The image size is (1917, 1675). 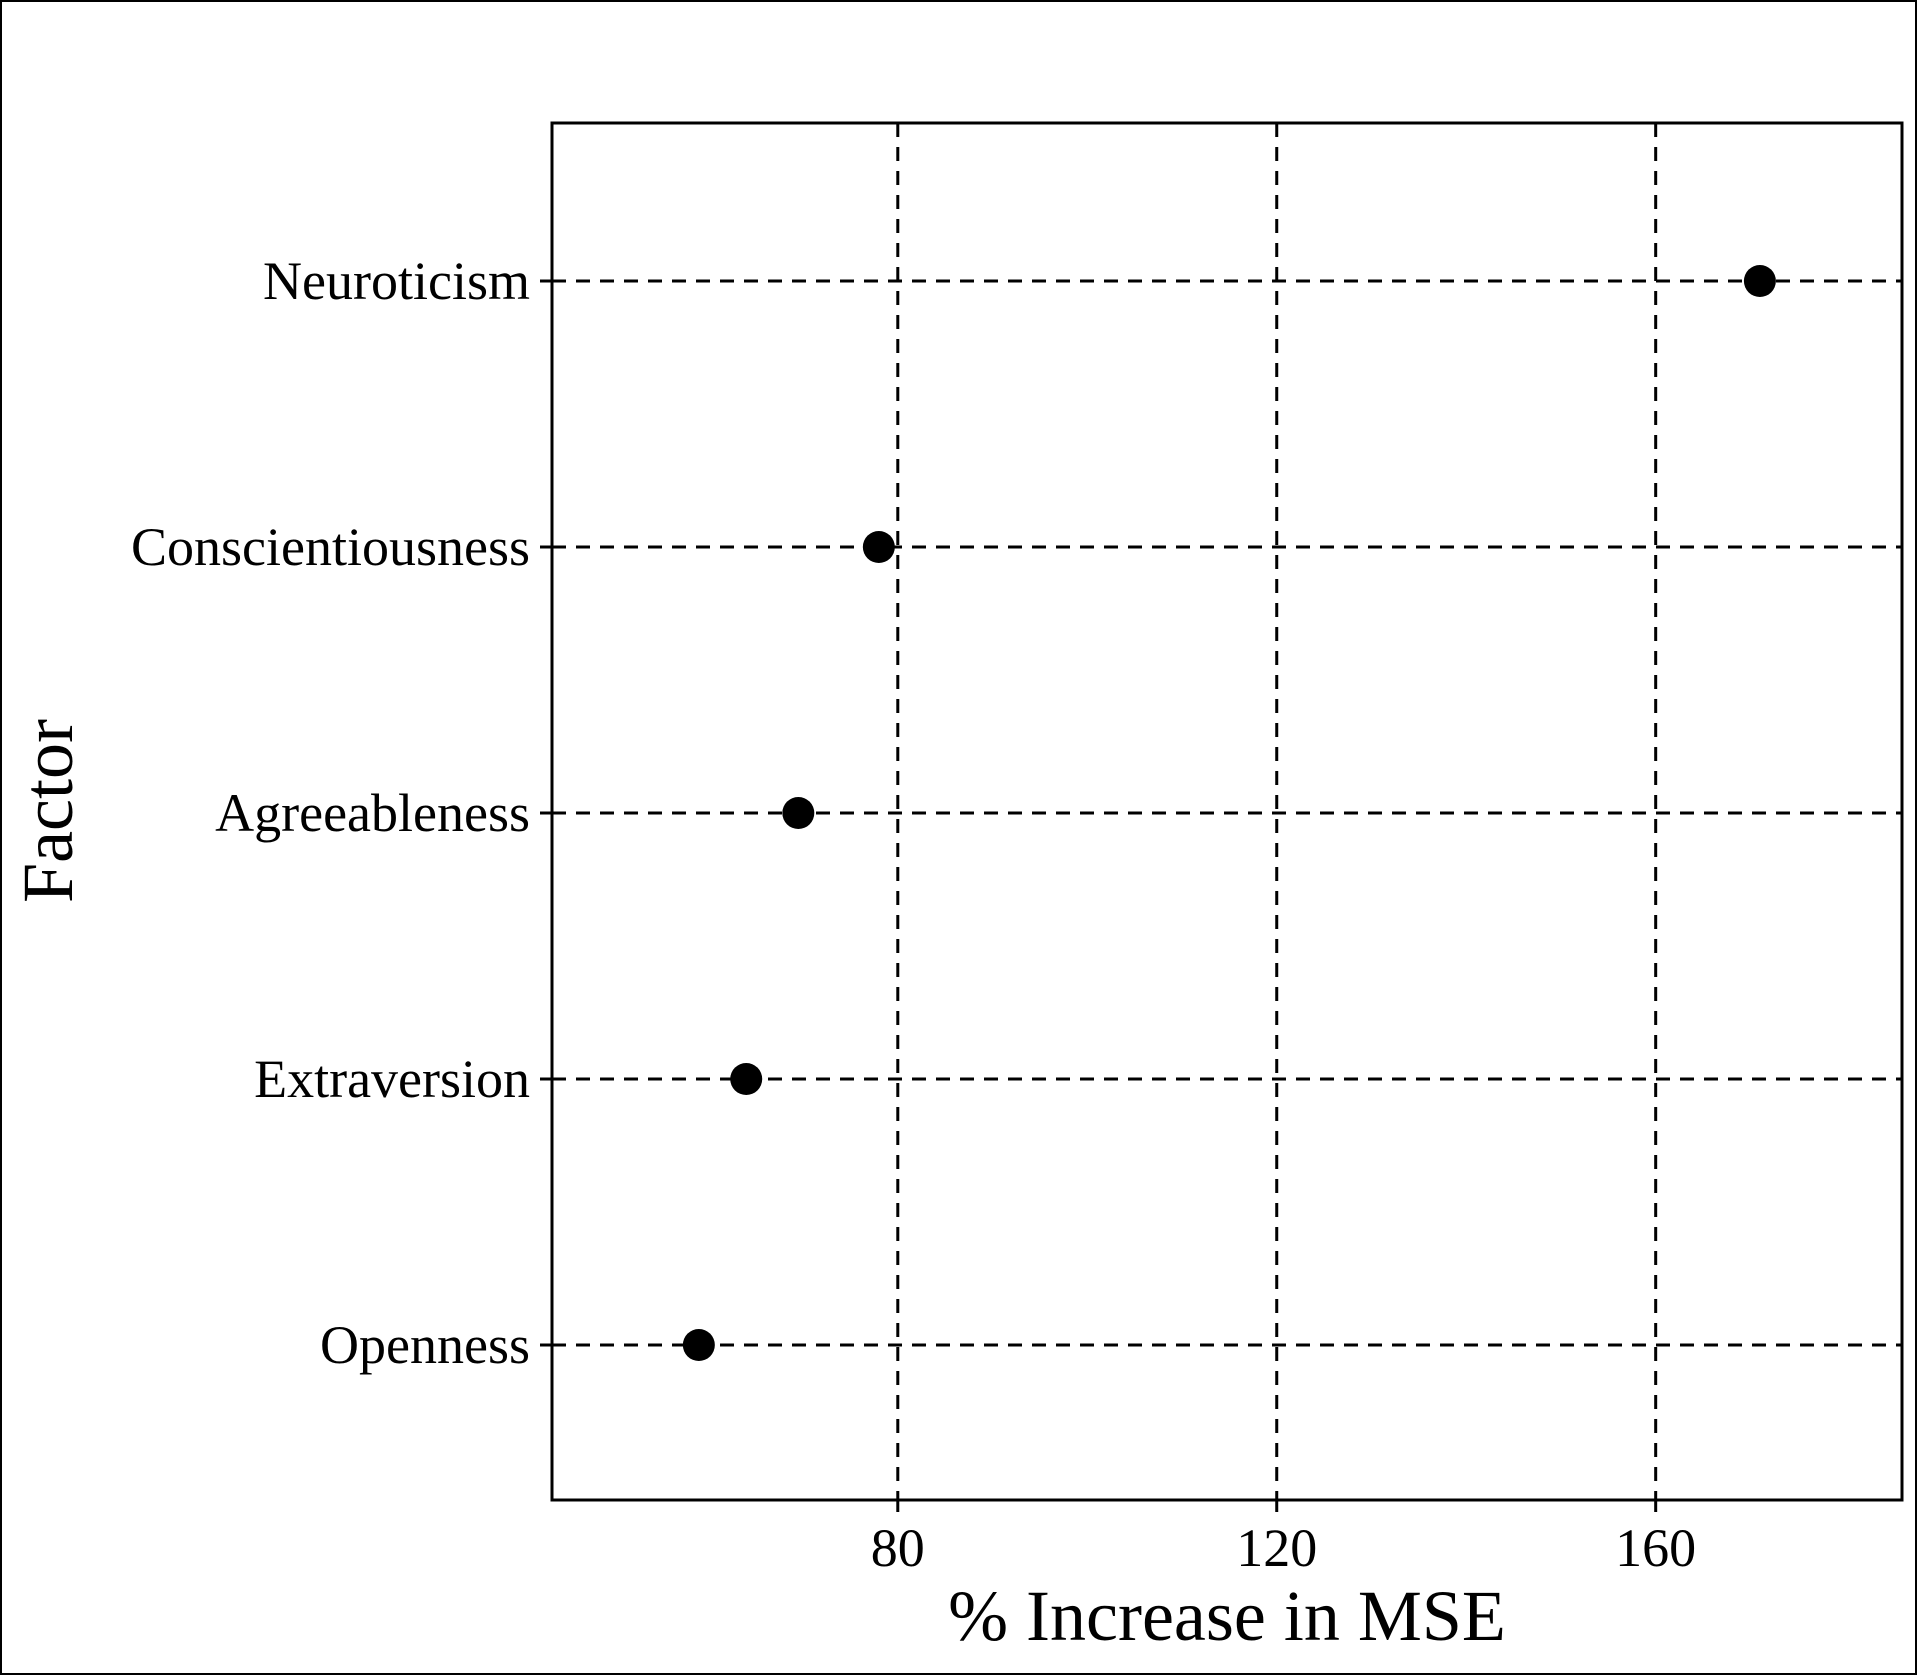 What do you see at coordinates (425, 1345) in the screenshot?
I see `y-tick-label-openness: Openness` at bounding box center [425, 1345].